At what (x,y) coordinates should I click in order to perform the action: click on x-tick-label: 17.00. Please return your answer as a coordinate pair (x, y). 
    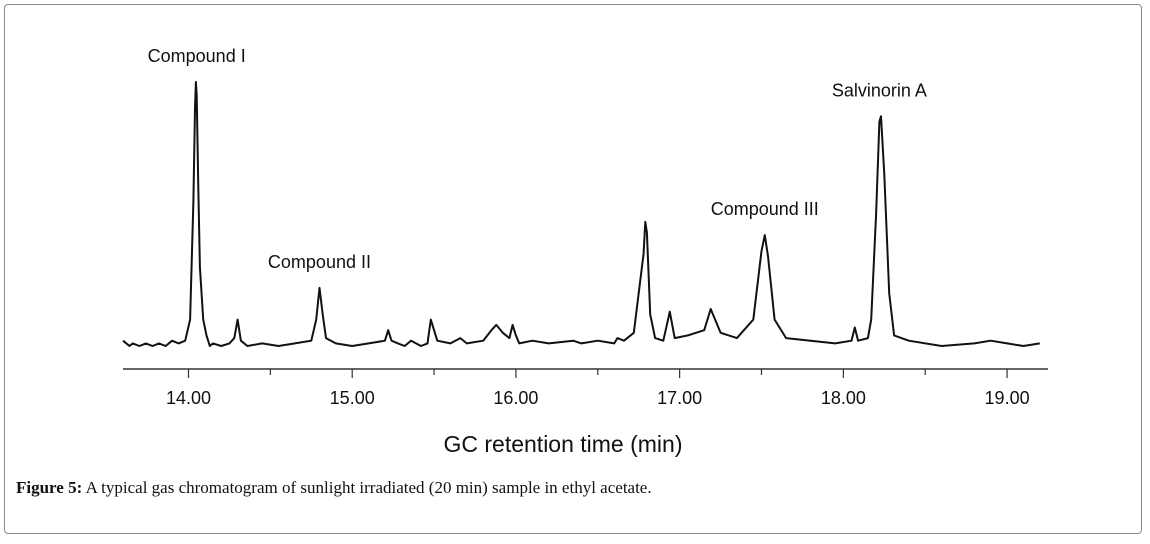
    Looking at the image, I should click on (679, 398).